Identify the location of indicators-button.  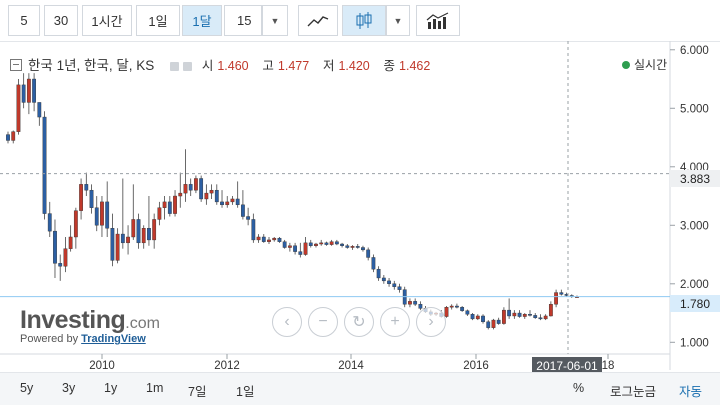
(438, 20).